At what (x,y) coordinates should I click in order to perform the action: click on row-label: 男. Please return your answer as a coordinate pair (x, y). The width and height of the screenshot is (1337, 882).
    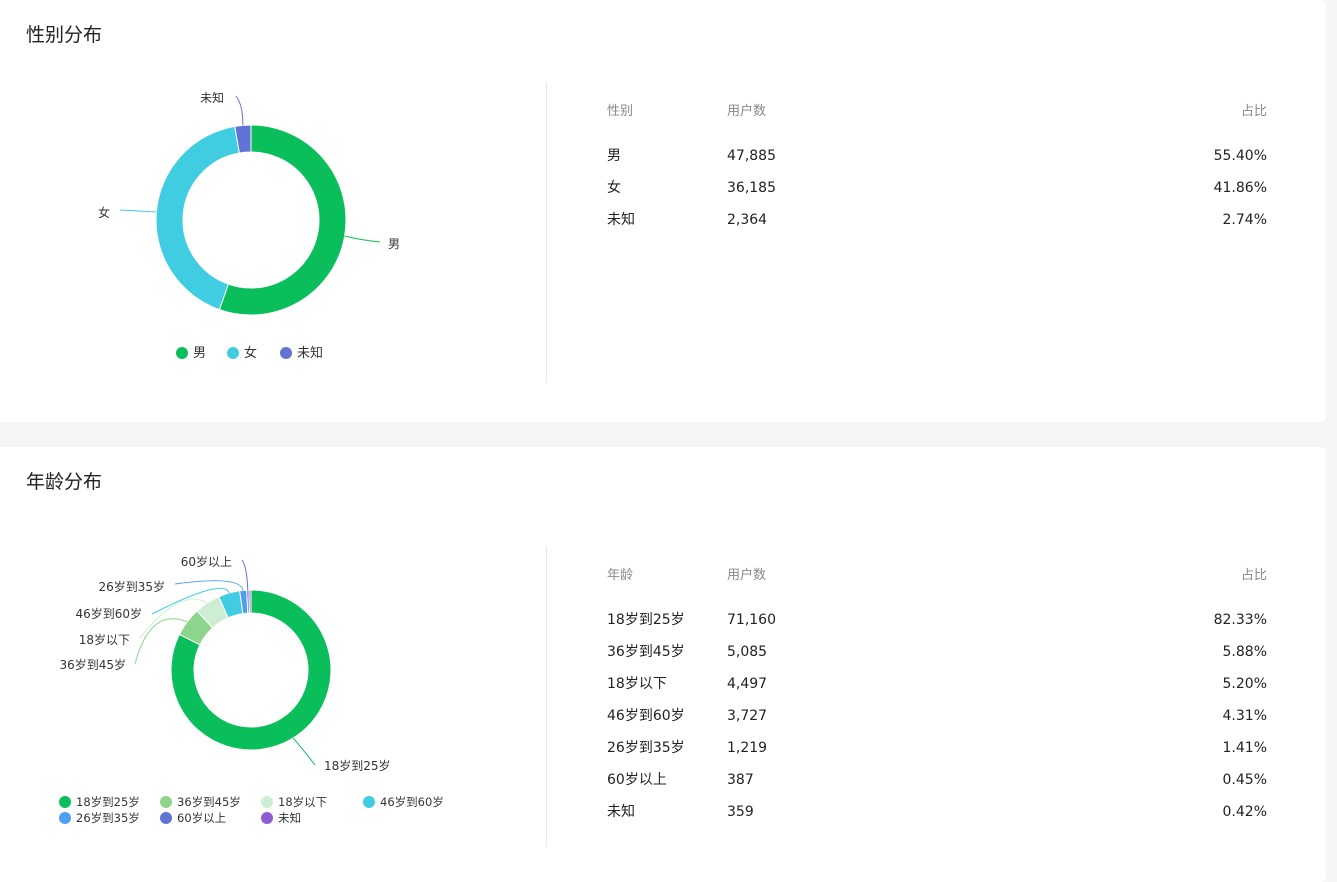
    Looking at the image, I should click on (614, 156).